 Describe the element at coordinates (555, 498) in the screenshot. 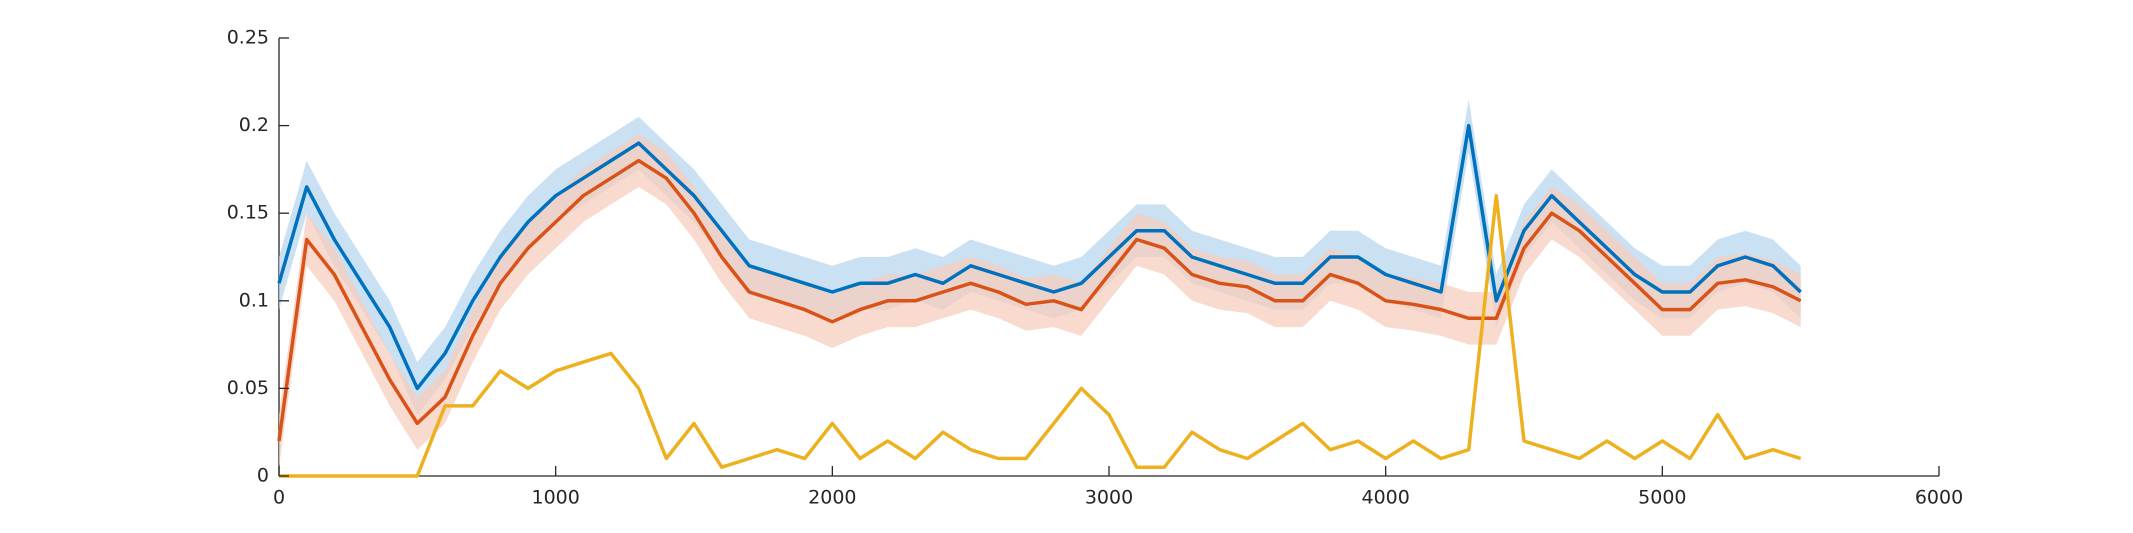

I see `x-tick-label: 1000` at that location.